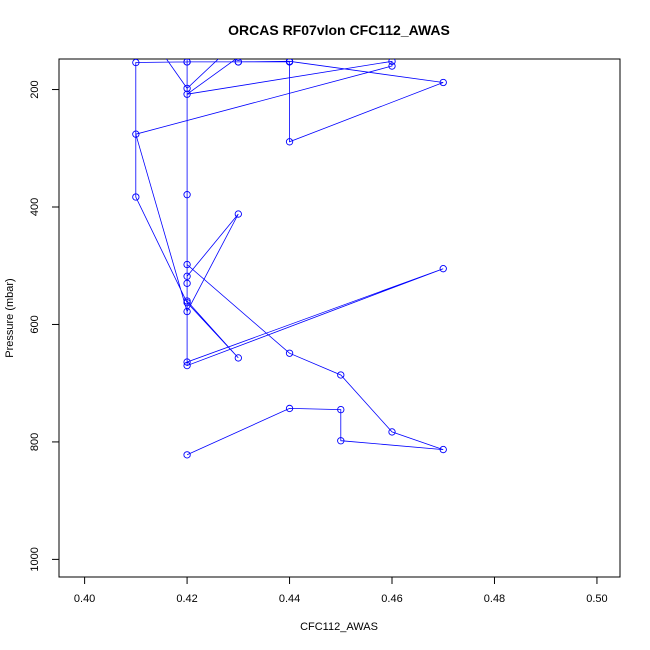 Image resolution: width=650 pixels, height=650 pixels. Describe the element at coordinates (44, 326) in the screenshot. I see `y-axis: 200 400 600 800 1000` at that location.